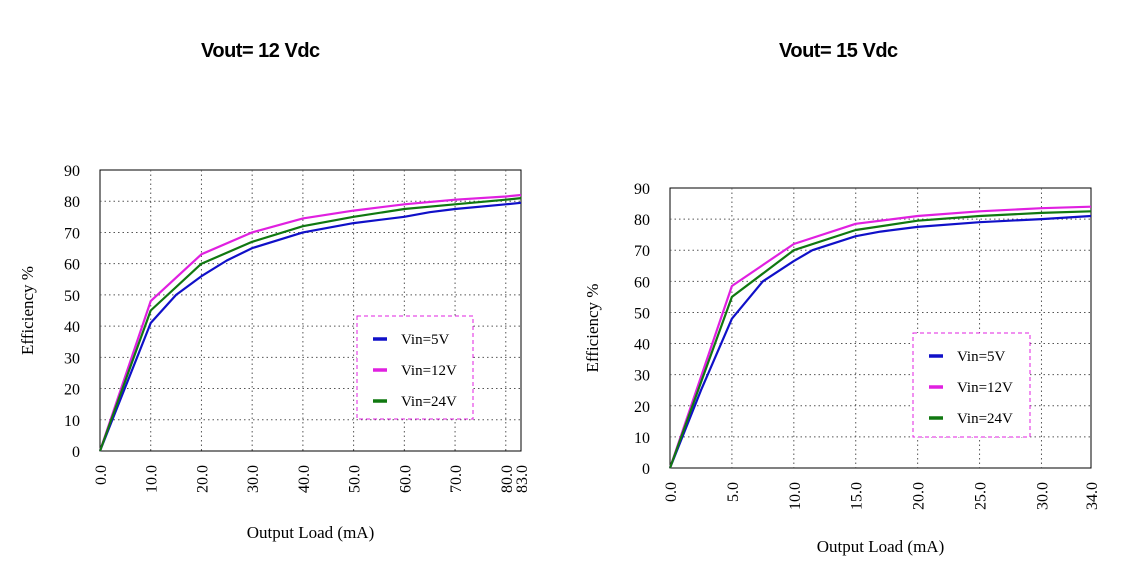 This screenshot has height=565, width=1148. Describe the element at coordinates (507, 479) in the screenshot. I see `x-tick-label: 80.0` at that location.